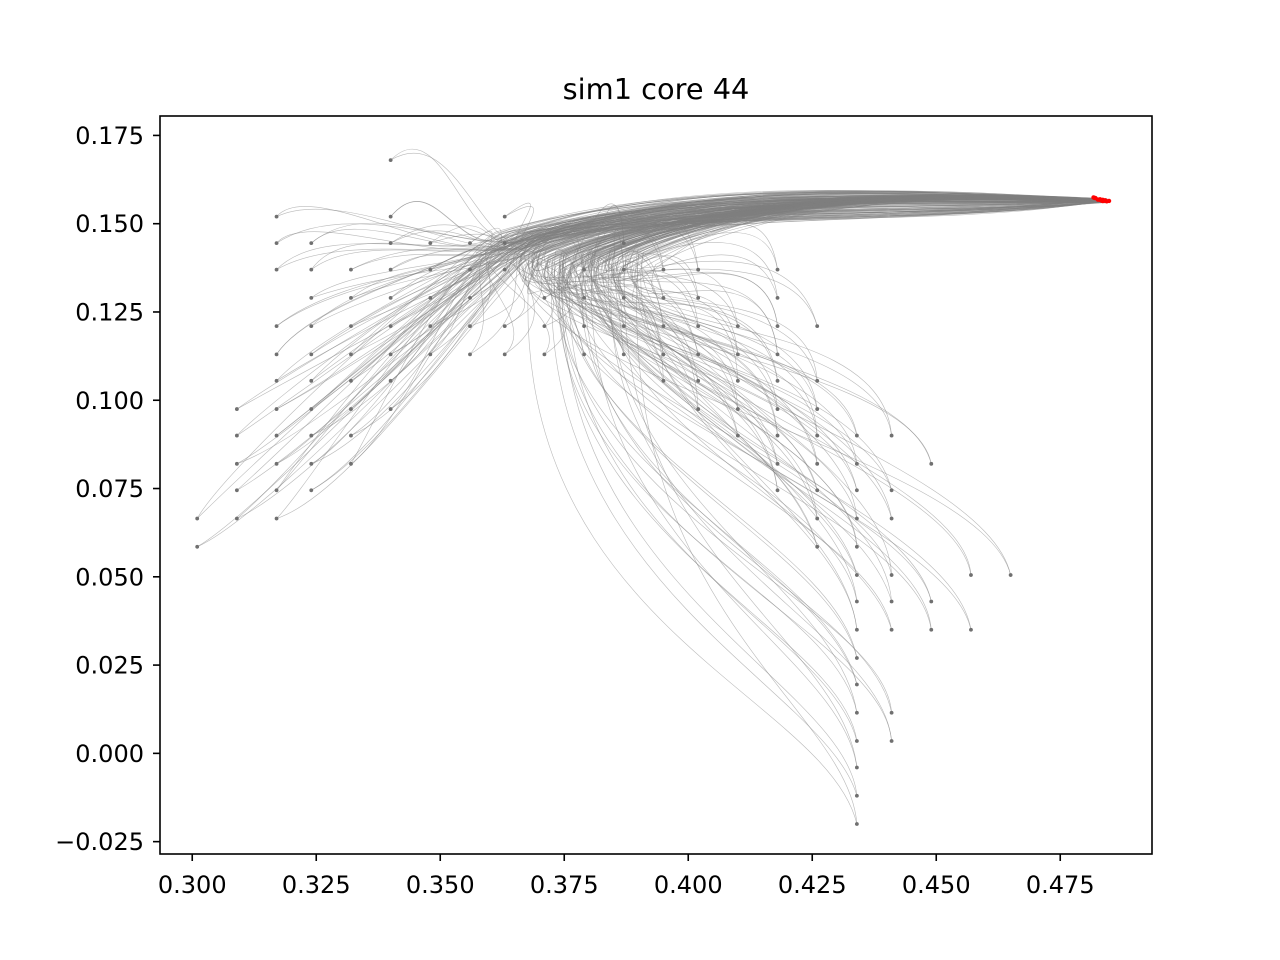 Image resolution: width=1280 pixels, height=960 pixels. What do you see at coordinates (936, 885) in the screenshot?
I see `x-tick-label: 0.450` at bounding box center [936, 885].